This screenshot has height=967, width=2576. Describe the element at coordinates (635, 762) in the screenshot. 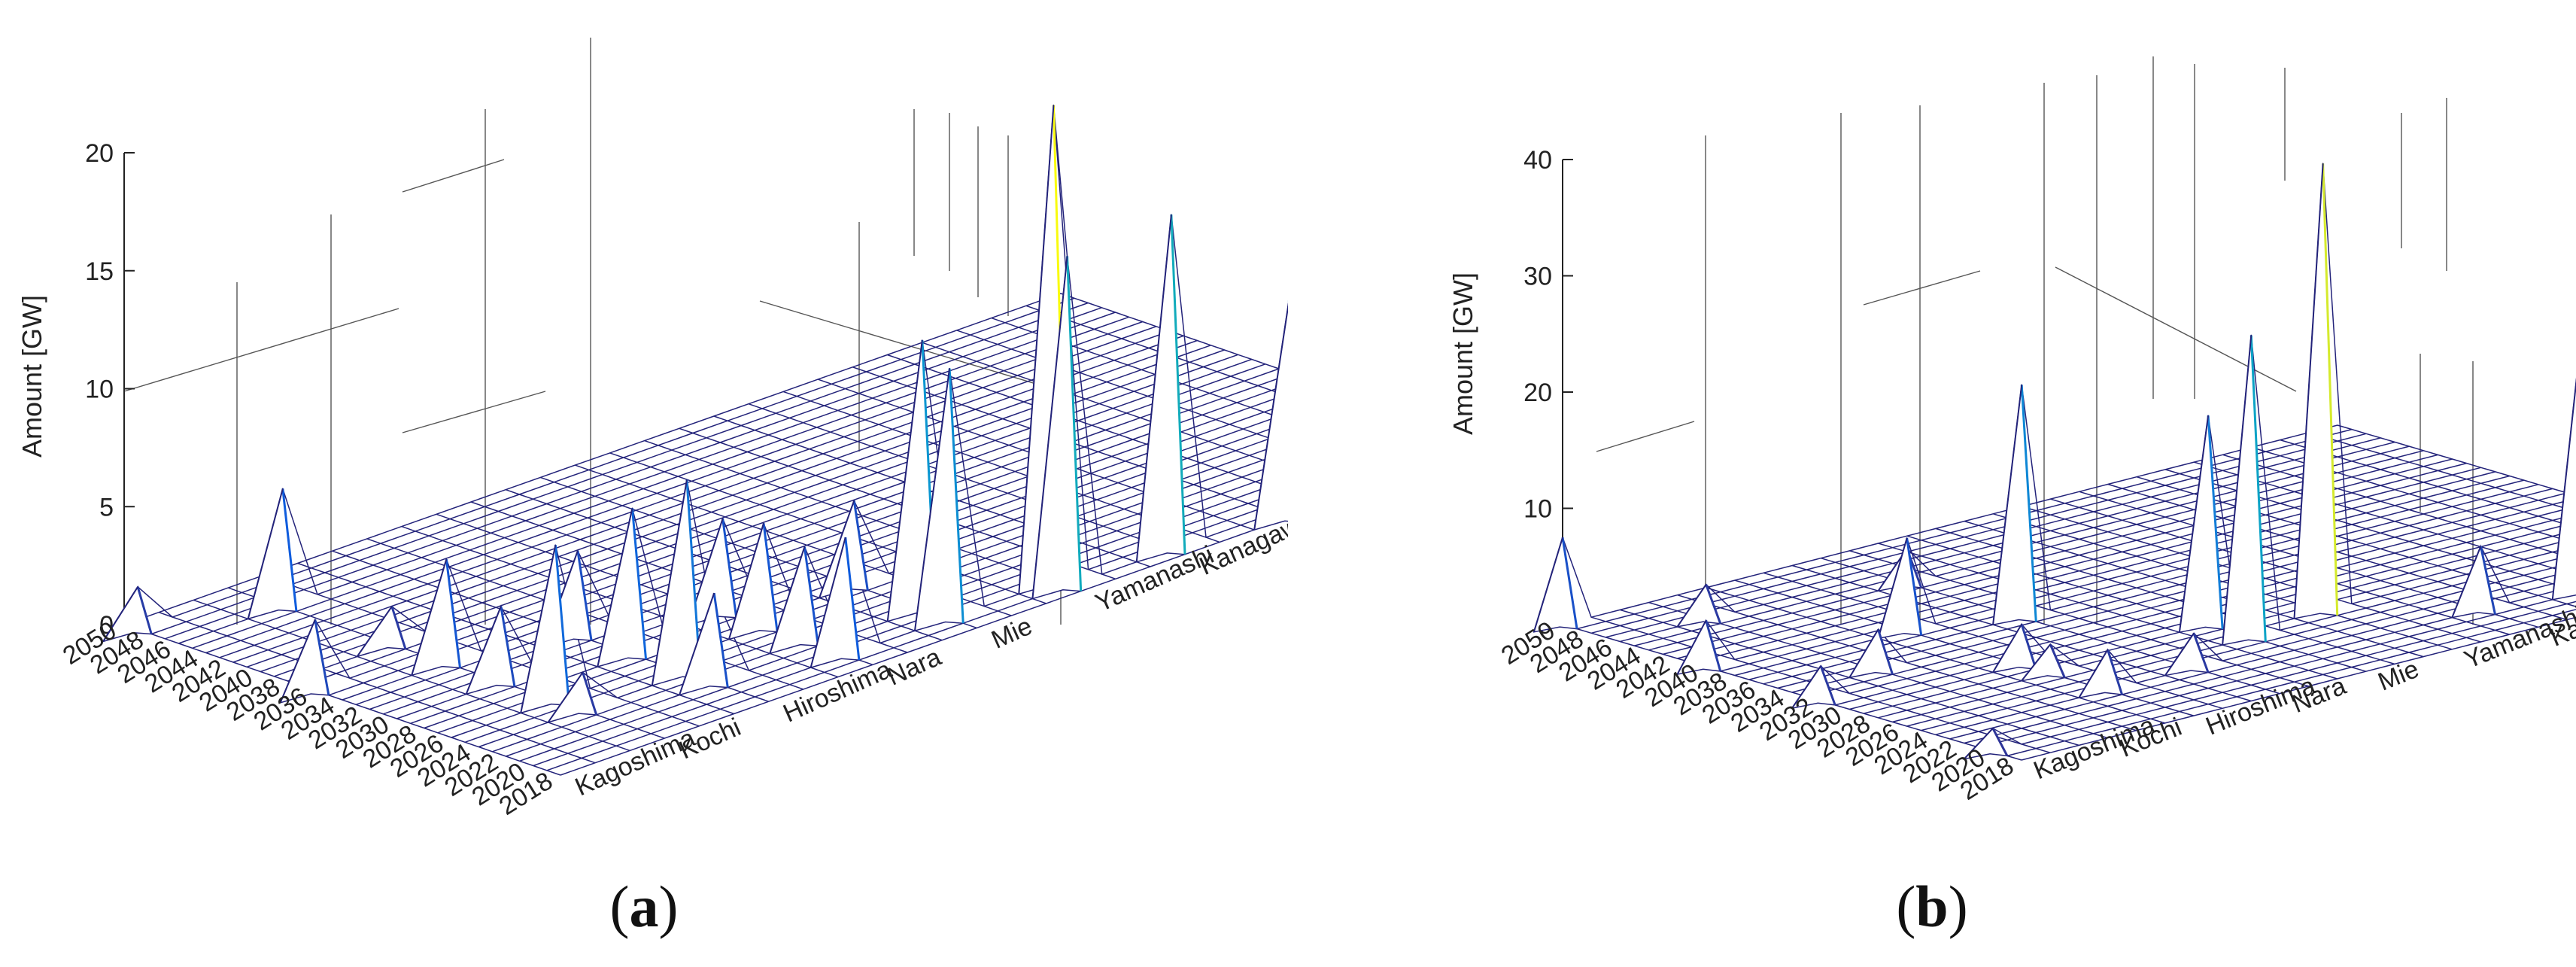

I see `prefecture-tick-label: Kagoshima` at that location.